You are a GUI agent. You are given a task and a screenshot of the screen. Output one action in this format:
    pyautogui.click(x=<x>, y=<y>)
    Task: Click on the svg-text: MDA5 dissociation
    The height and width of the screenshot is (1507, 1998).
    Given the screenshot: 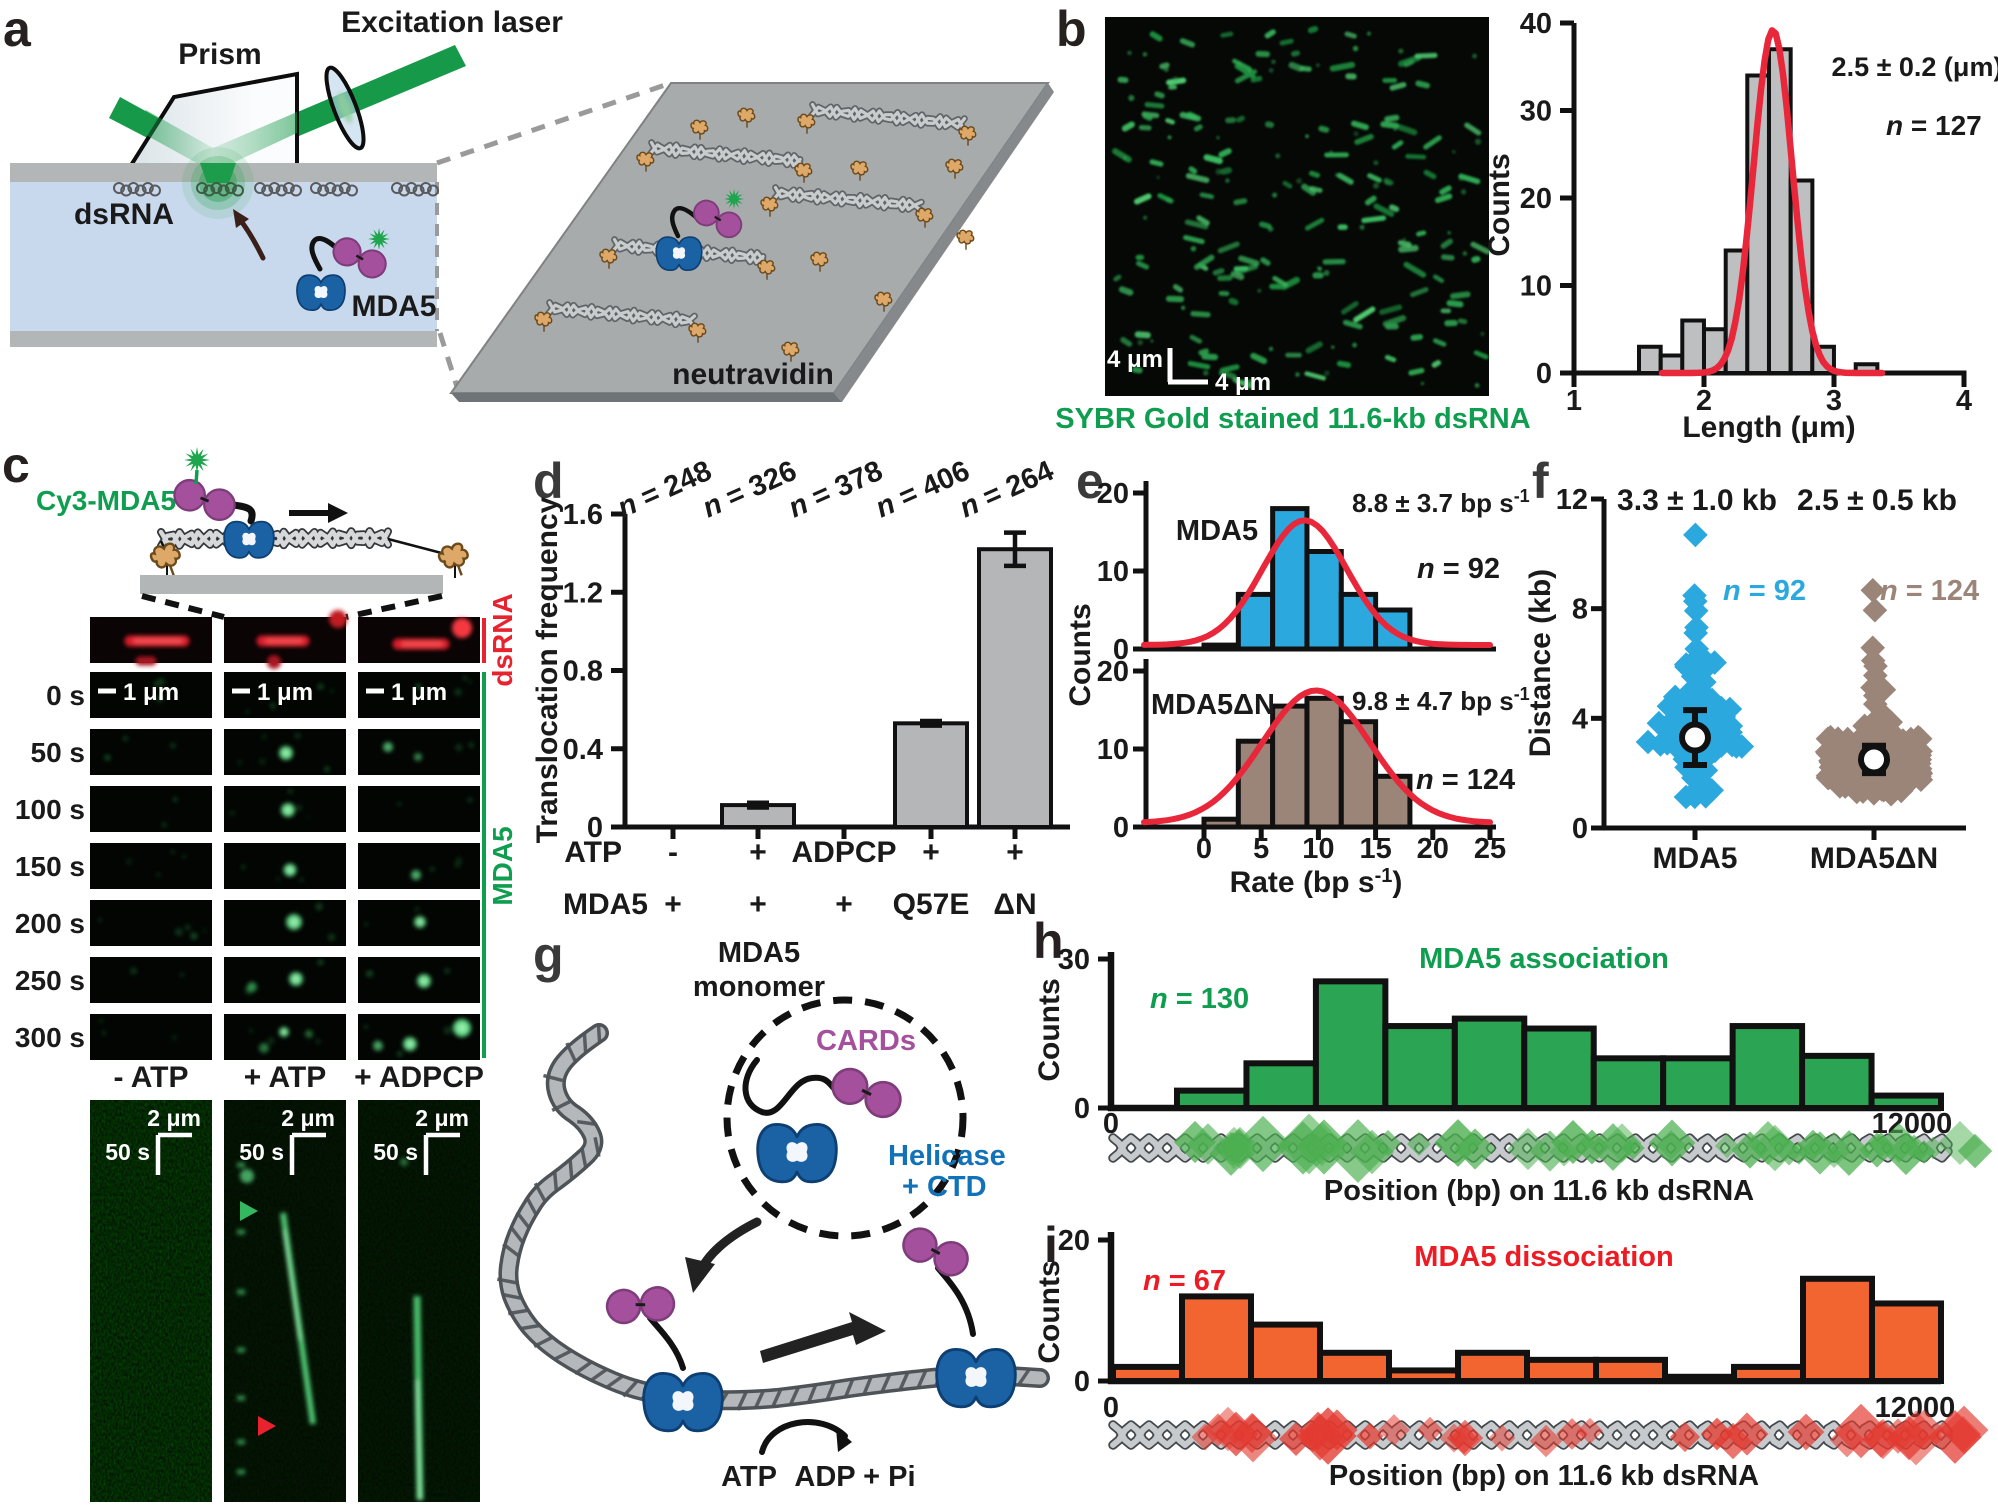 What is the action you would take?
    pyautogui.click(x=1543, y=1257)
    